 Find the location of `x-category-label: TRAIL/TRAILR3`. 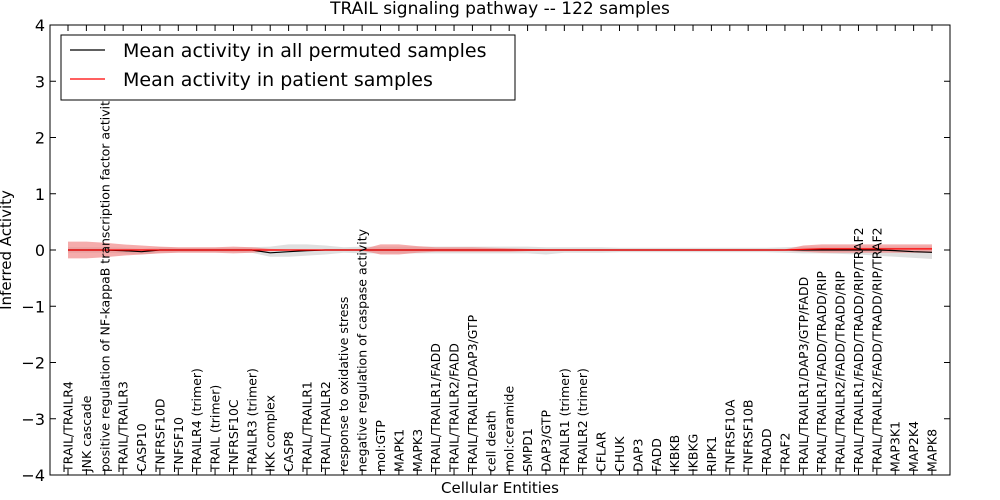

x-category-label: TRAIL/TRAILR3 is located at coordinates (123, 427).